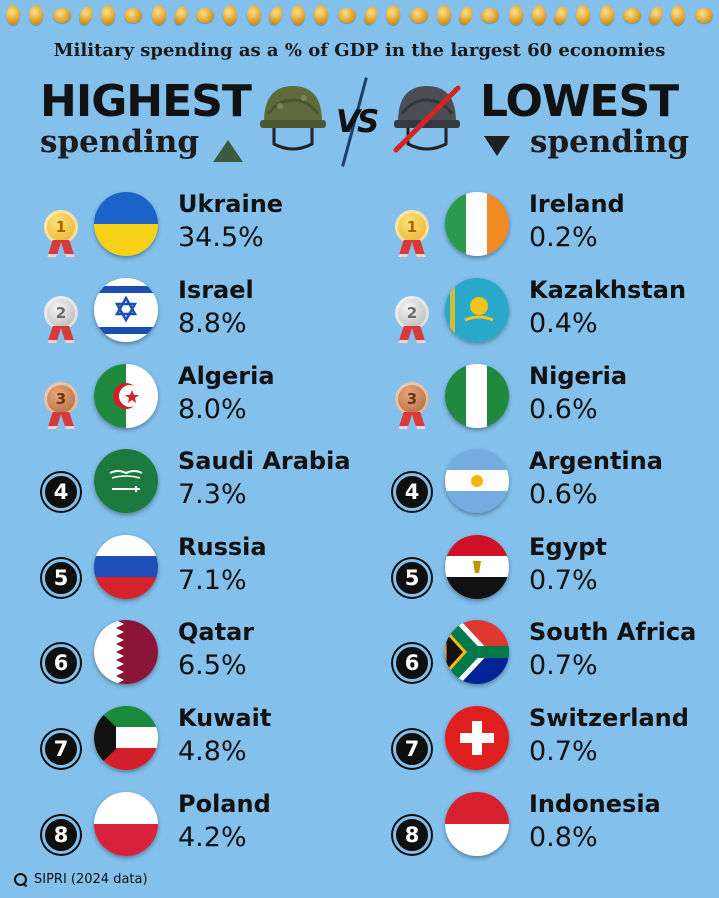 This screenshot has height=898, width=719. What do you see at coordinates (609, 718) in the screenshot?
I see `country-name: Switzerland` at bounding box center [609, 718].